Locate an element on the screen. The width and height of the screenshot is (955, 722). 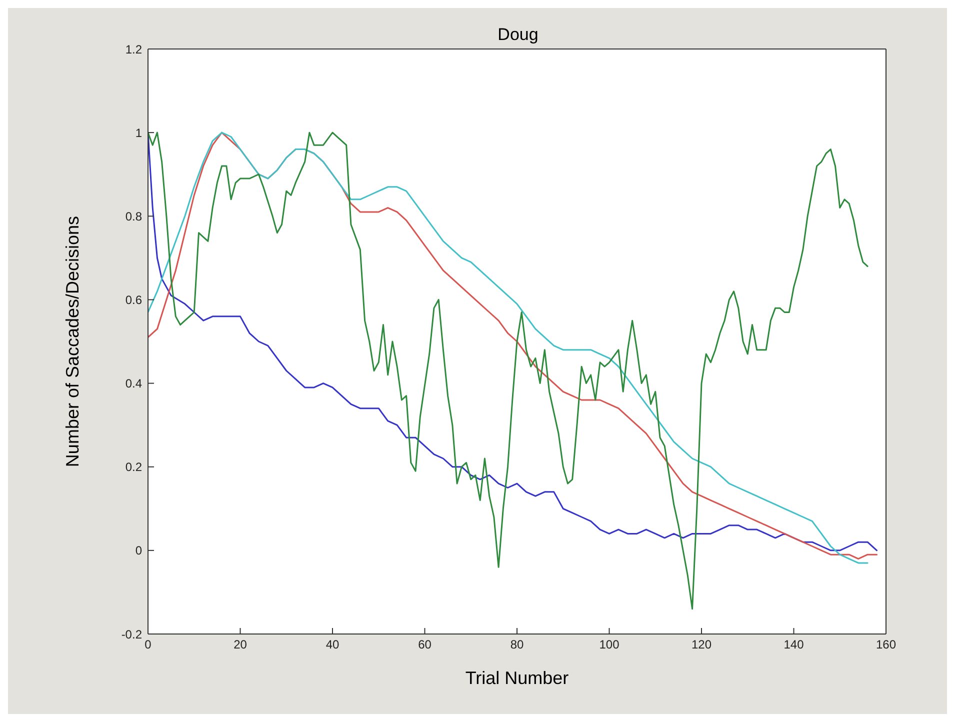
x-tick-label: 0 is located at coordinates (148, 645).